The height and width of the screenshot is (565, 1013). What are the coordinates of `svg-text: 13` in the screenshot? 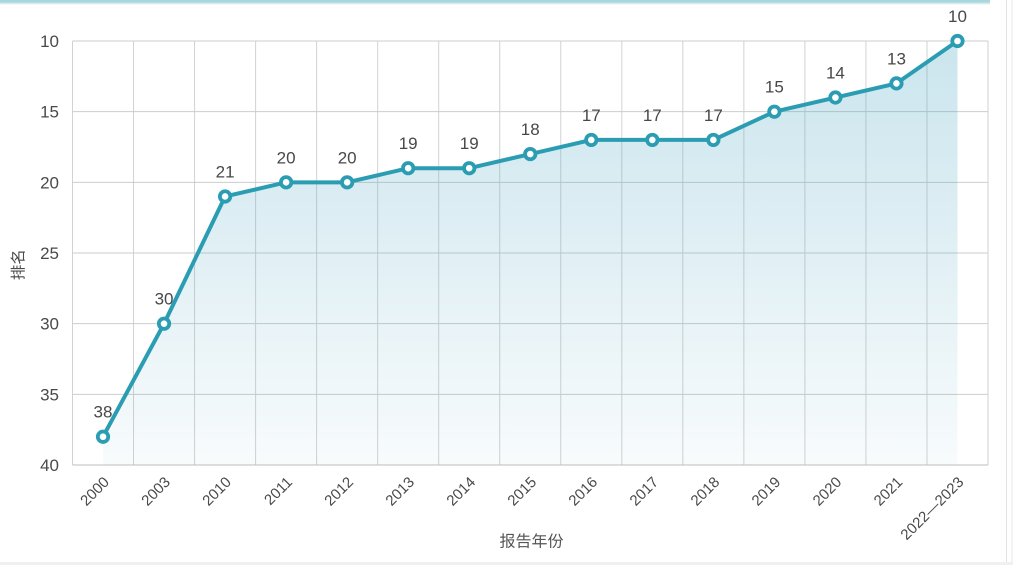 It's located at (896, 58).